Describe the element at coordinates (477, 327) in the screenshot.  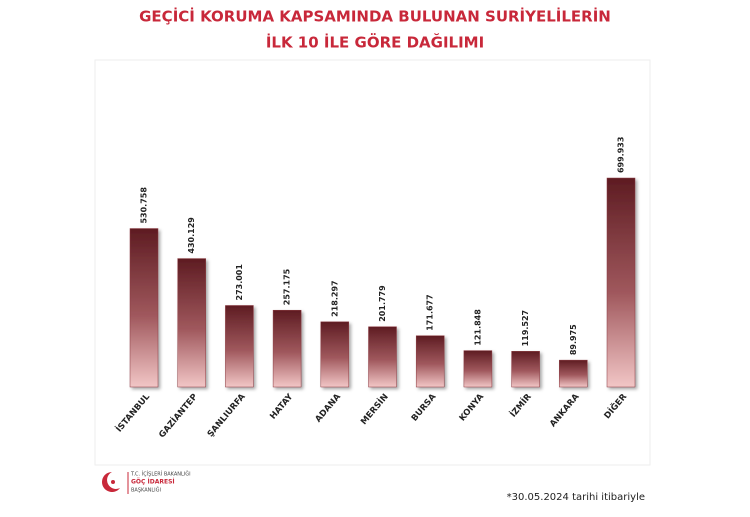
I see `data-label: 121.848` at that location.